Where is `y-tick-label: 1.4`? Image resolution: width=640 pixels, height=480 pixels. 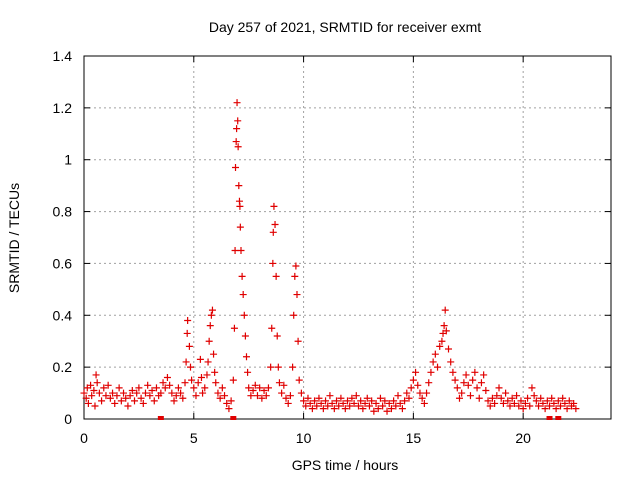
y-tick-label: 1.4 is located at coordinates (63, 56).